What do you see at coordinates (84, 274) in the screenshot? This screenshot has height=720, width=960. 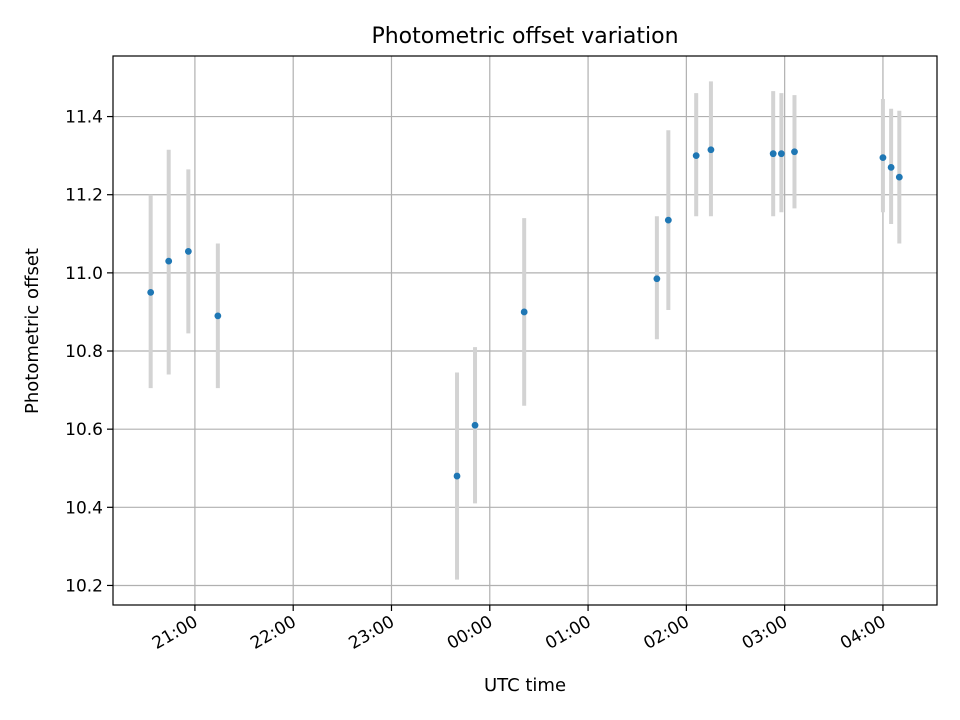 I see `y-tick-label: 11.0` at bounding box center [84, 274].